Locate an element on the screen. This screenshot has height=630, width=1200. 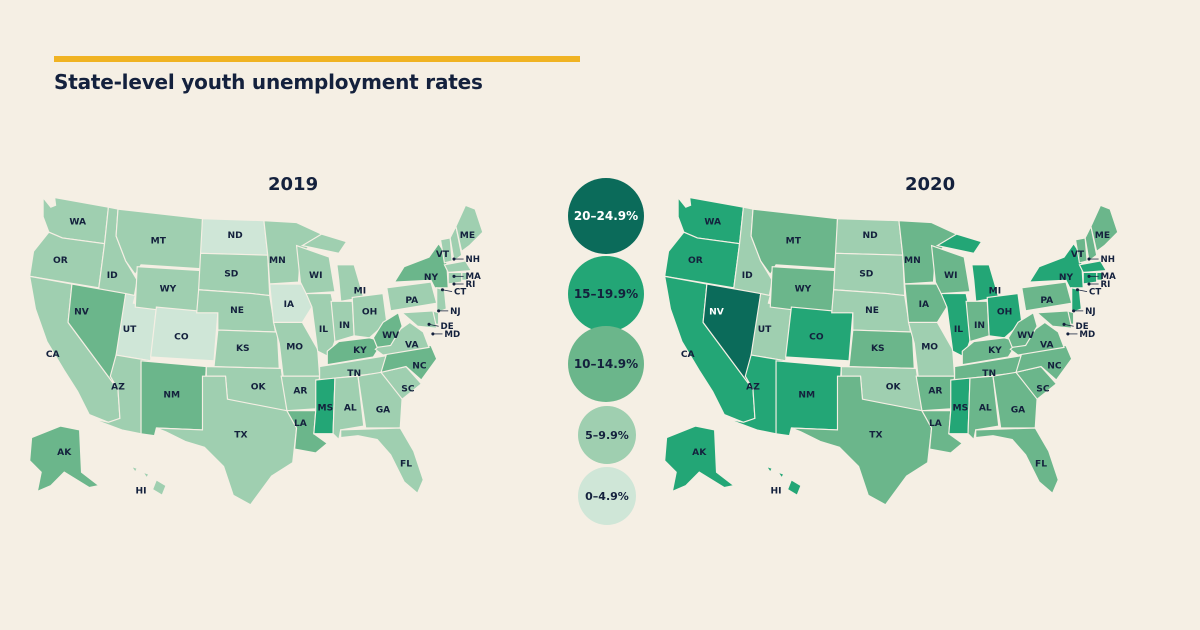
state-label-ar: AR is located at coordinates (935, 391).